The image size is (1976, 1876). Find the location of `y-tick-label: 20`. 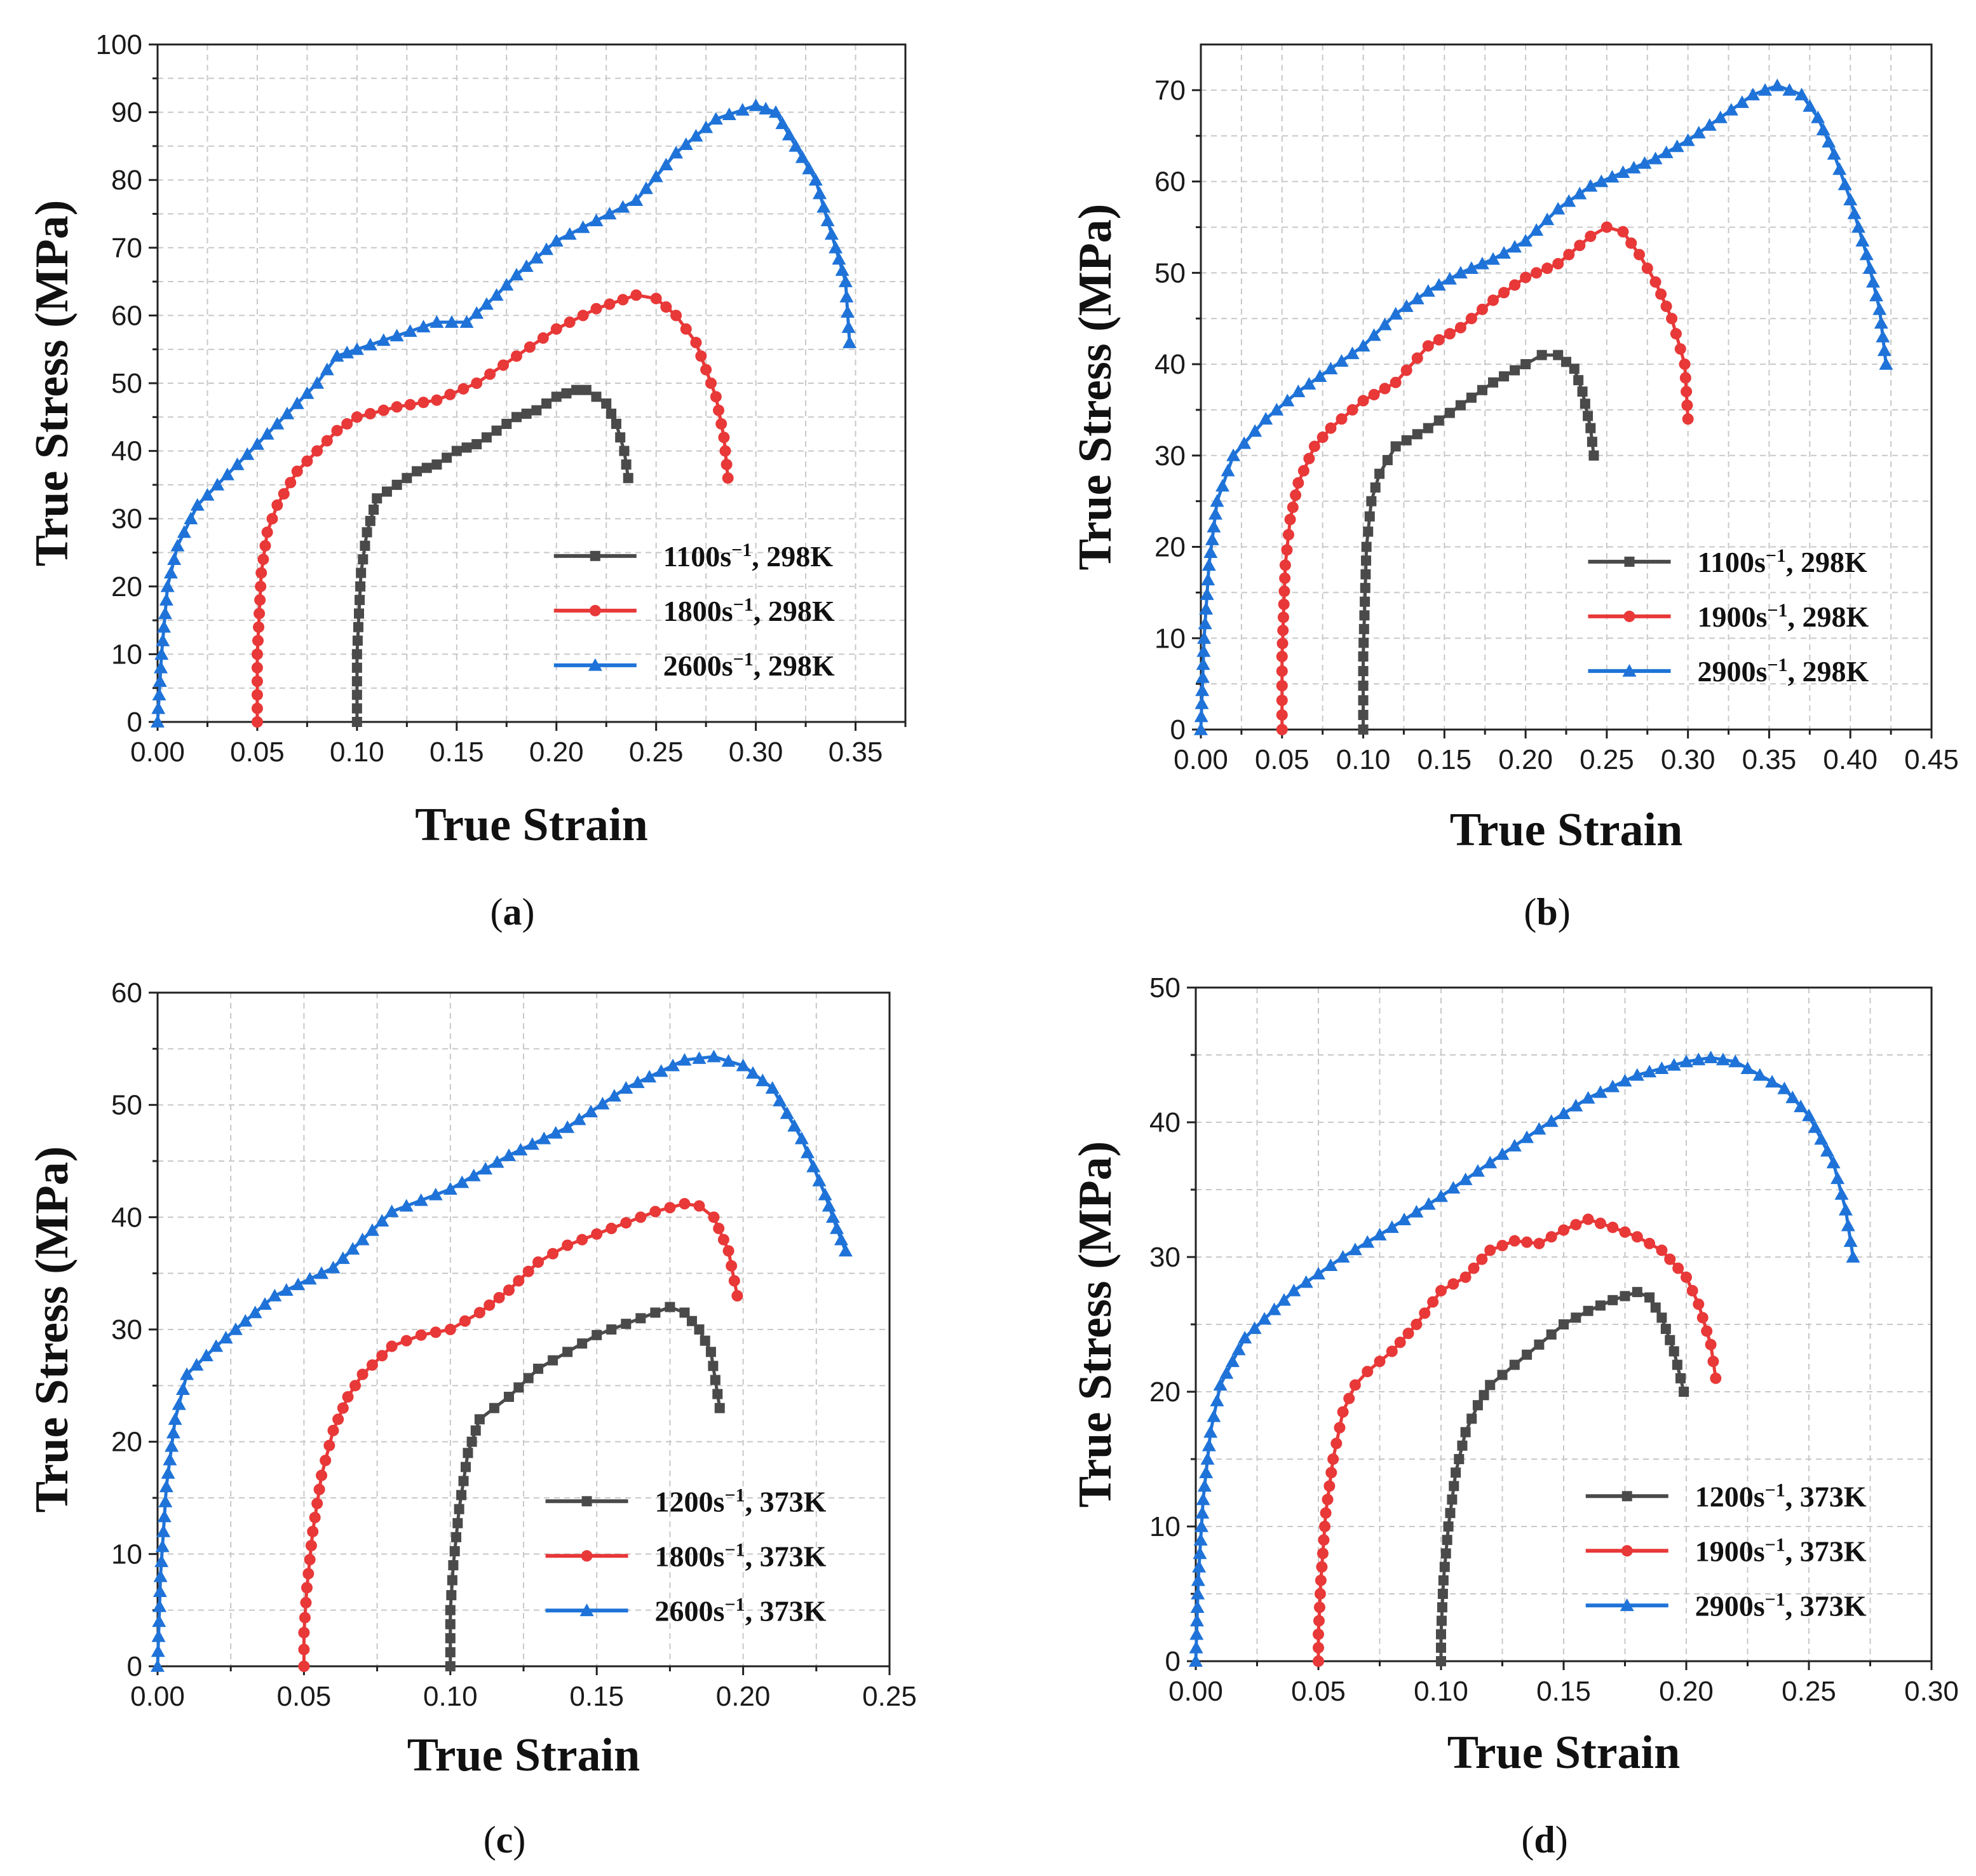

y-tick-label: 20 is located at coordinates (126, 586).